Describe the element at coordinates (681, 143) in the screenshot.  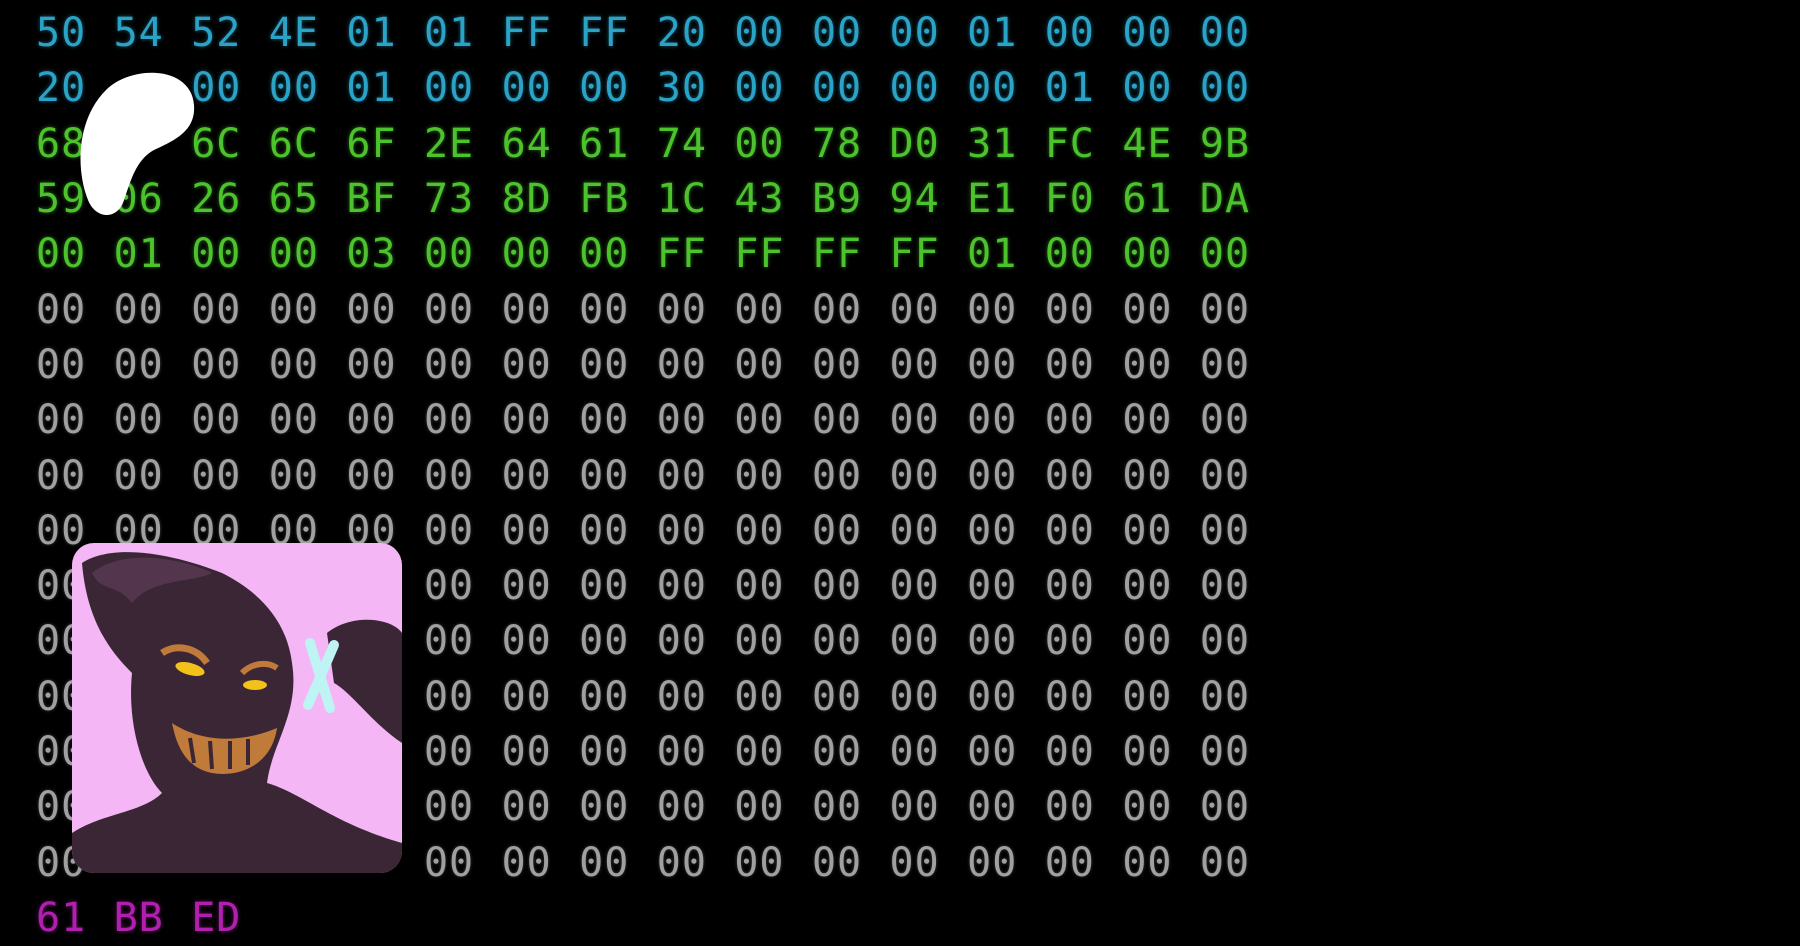
I see `hex-byte: 74` at that location.